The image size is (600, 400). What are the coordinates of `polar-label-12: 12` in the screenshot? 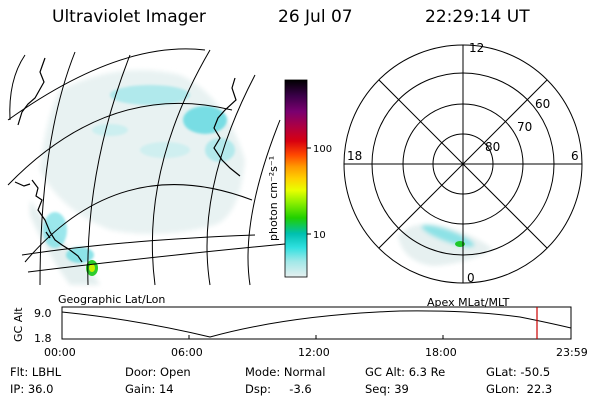 It's located at (476, 48).